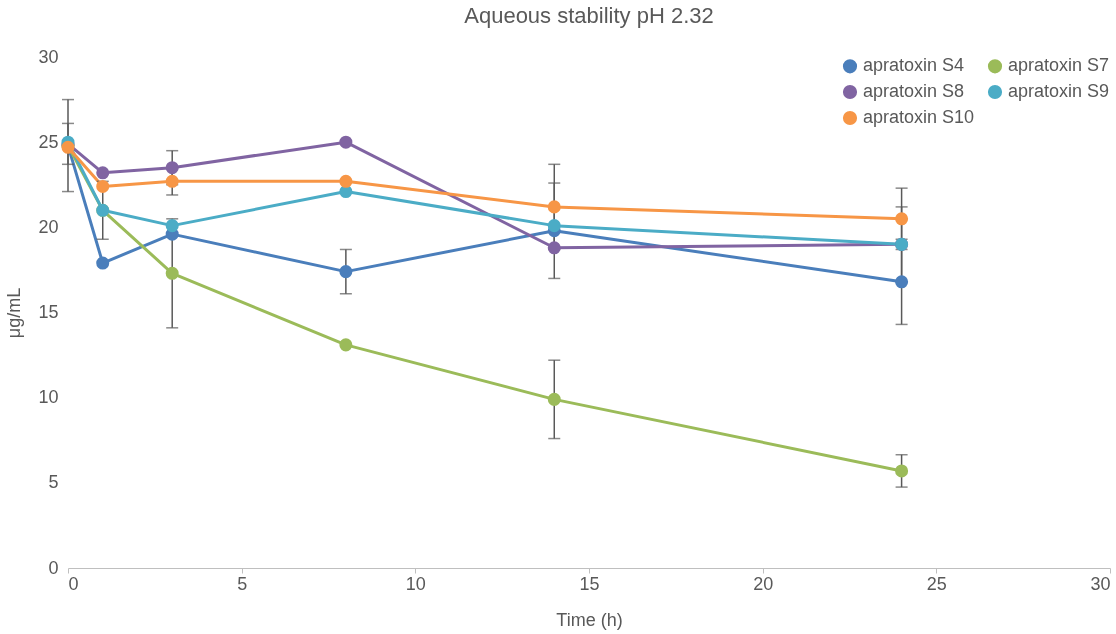 The width and height of the screenshot is (1116, 634). What do you see at coordinates (53, 482) in the screenshot?
I see `y-tick-label: 5` at bounding box center [53, 482].